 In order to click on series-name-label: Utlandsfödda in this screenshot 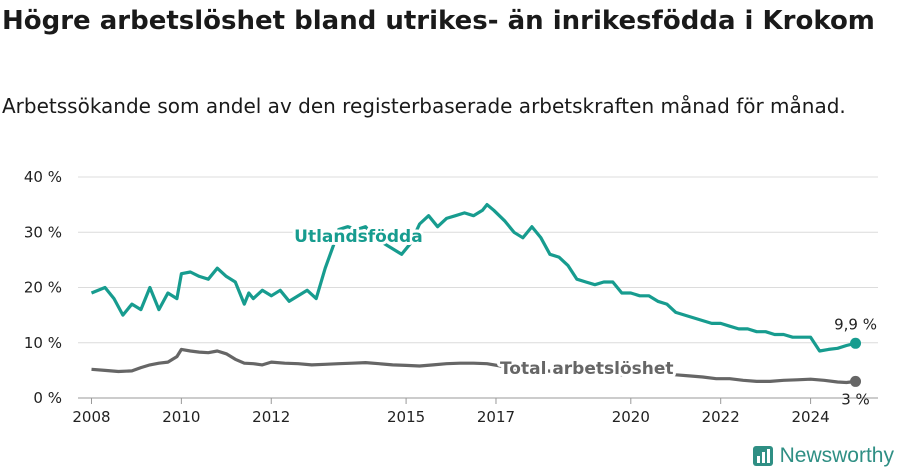, I will do `click(358, 237)`.